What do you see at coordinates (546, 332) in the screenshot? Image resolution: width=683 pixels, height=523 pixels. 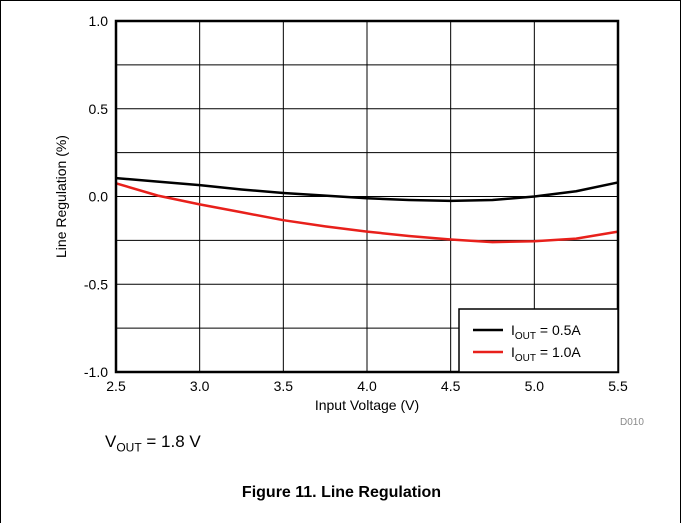 I see `legend-label-1: IOUT = 0.5A` at bounding box center [546, 332].